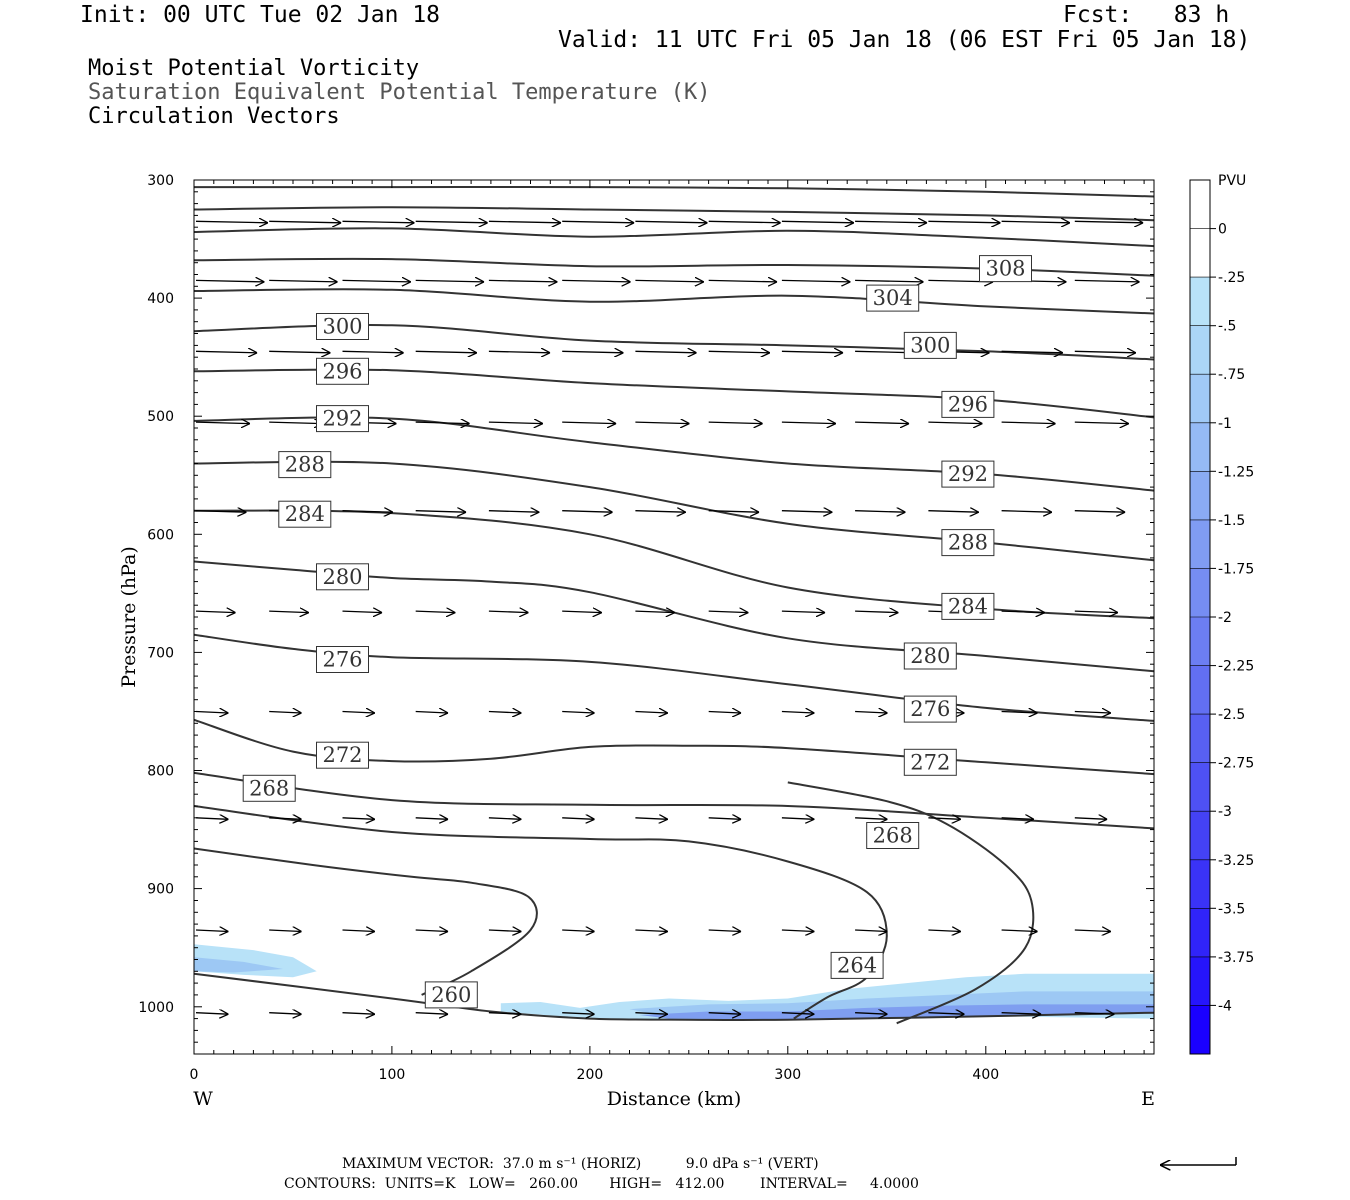 This screenshot has height=1200, width=1350. I want to click on colorbar-tick-label: -2, so click(1225, 618).